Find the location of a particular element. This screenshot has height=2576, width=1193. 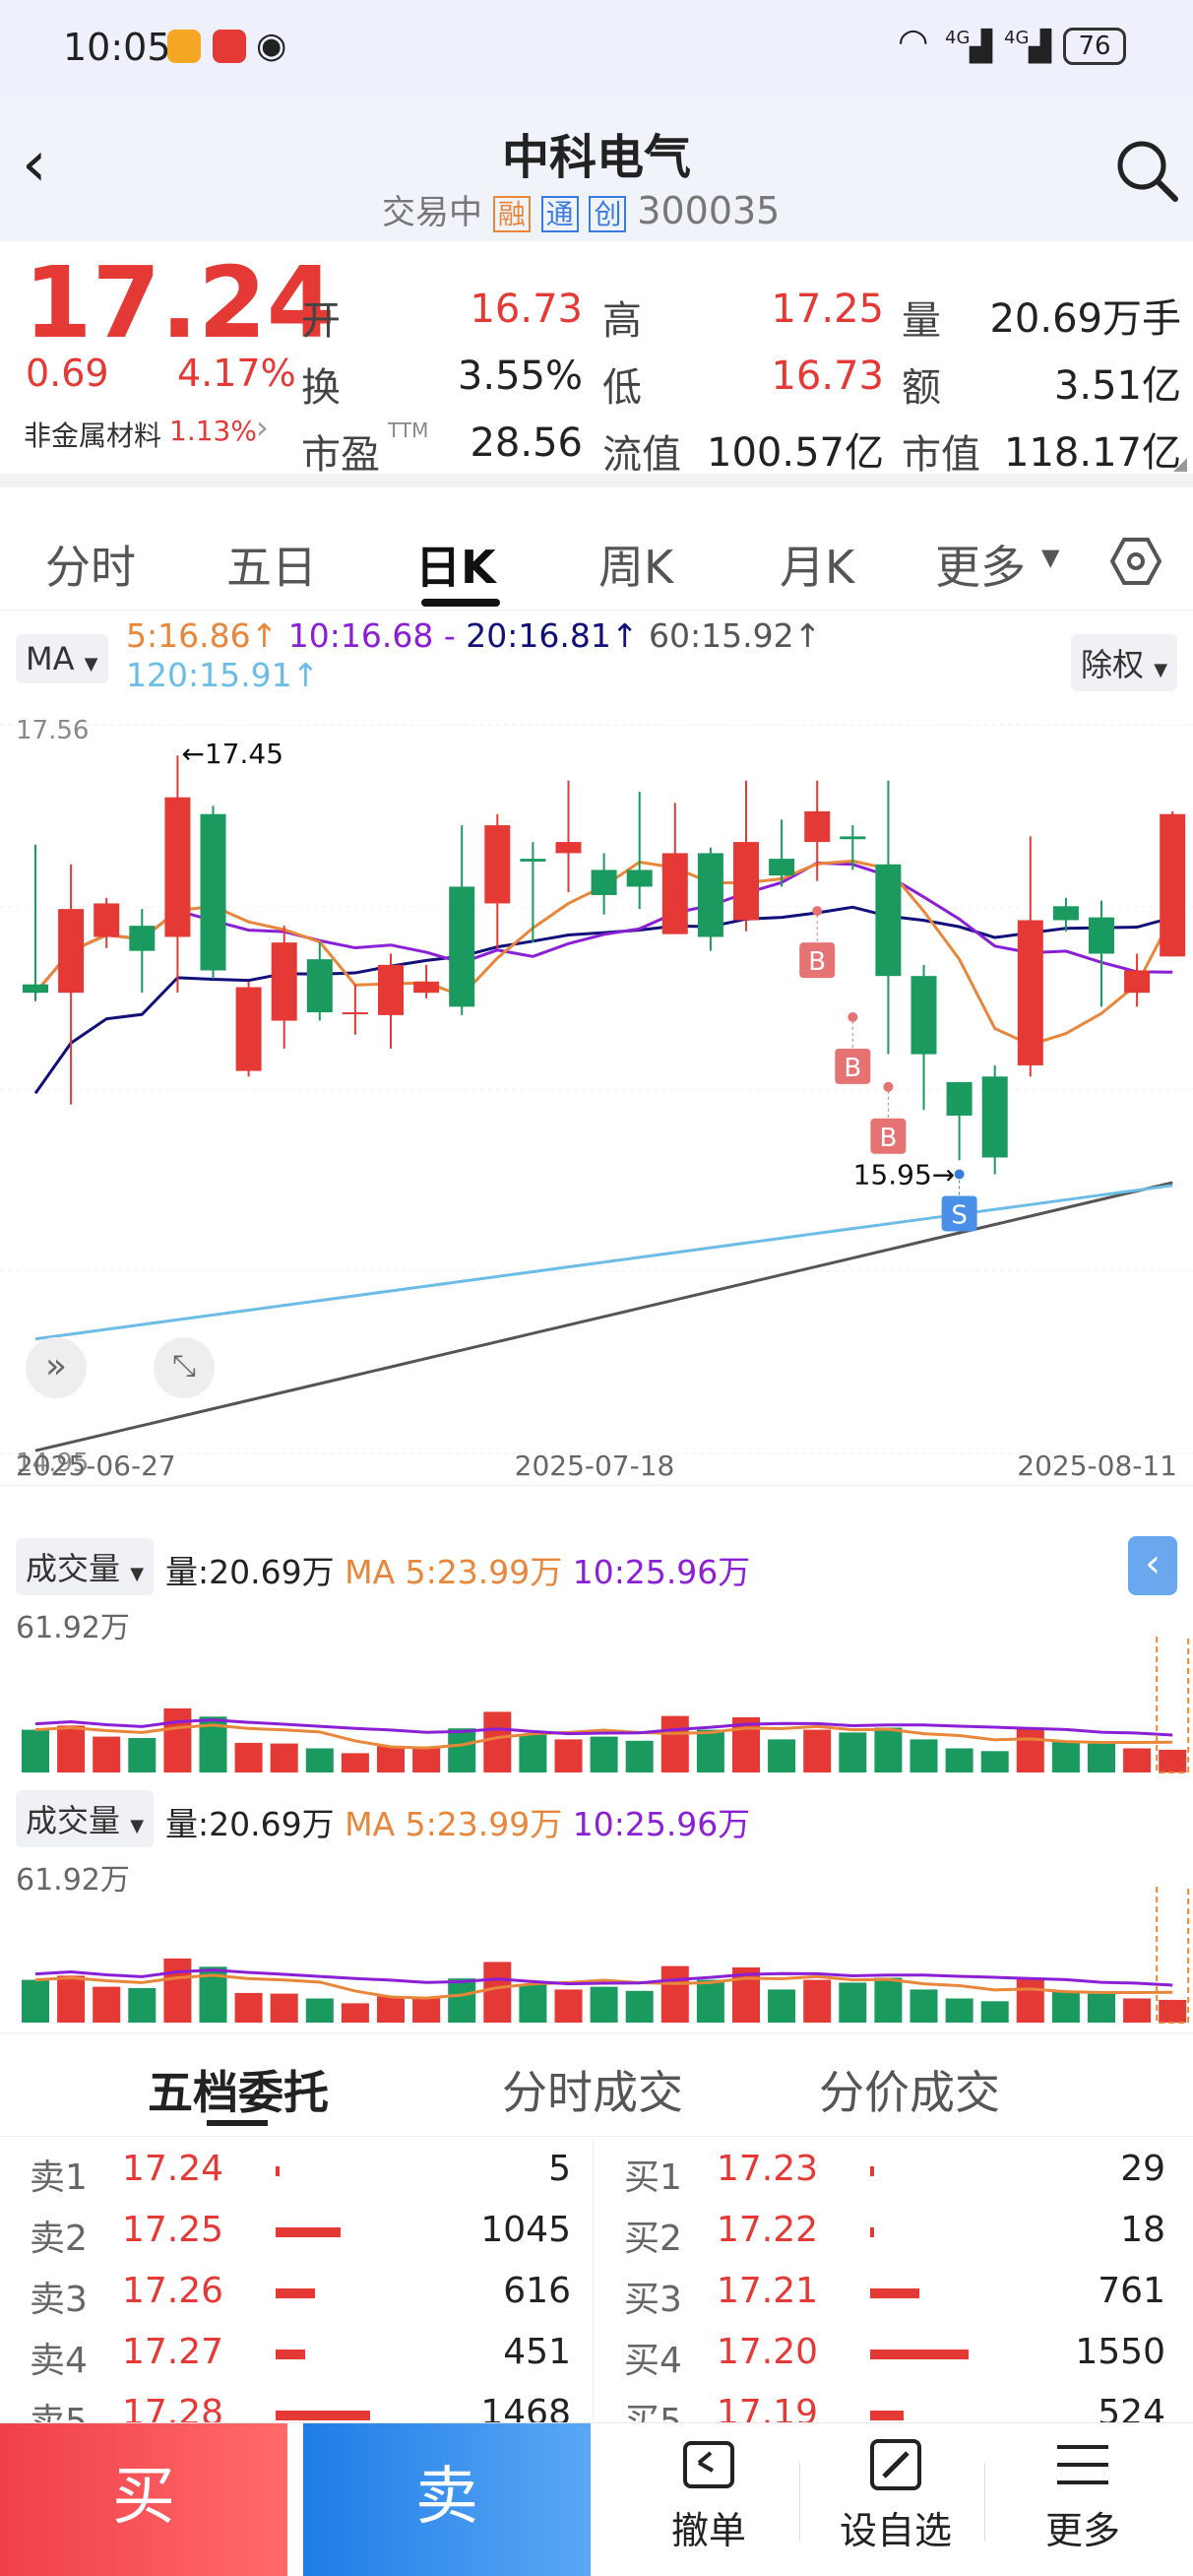

expand-left-icon: » is located at coordinates (56, 1367).